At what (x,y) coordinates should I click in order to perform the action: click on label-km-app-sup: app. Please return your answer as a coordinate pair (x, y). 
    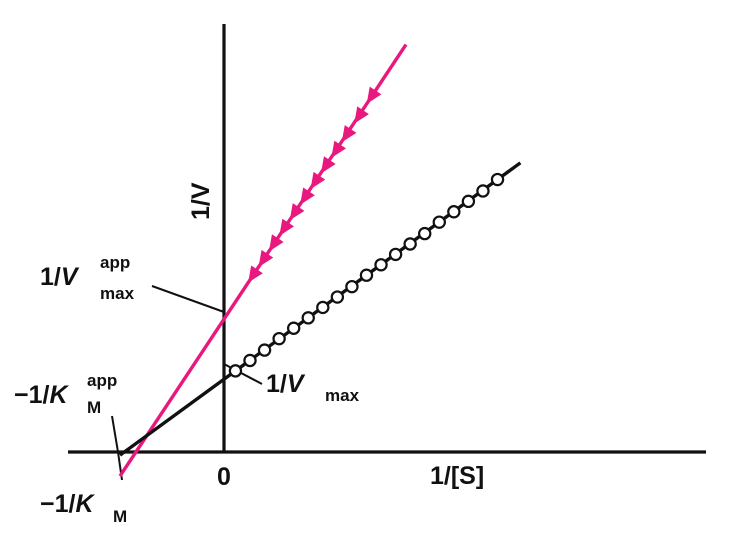
    Looking at the image, I should click on (102, 380).